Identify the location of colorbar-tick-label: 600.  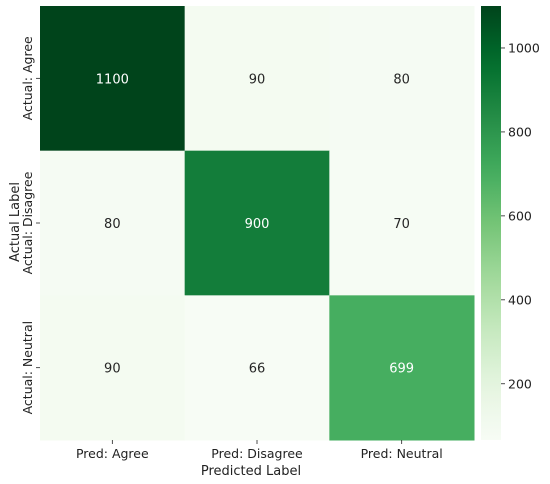
(520, 215).